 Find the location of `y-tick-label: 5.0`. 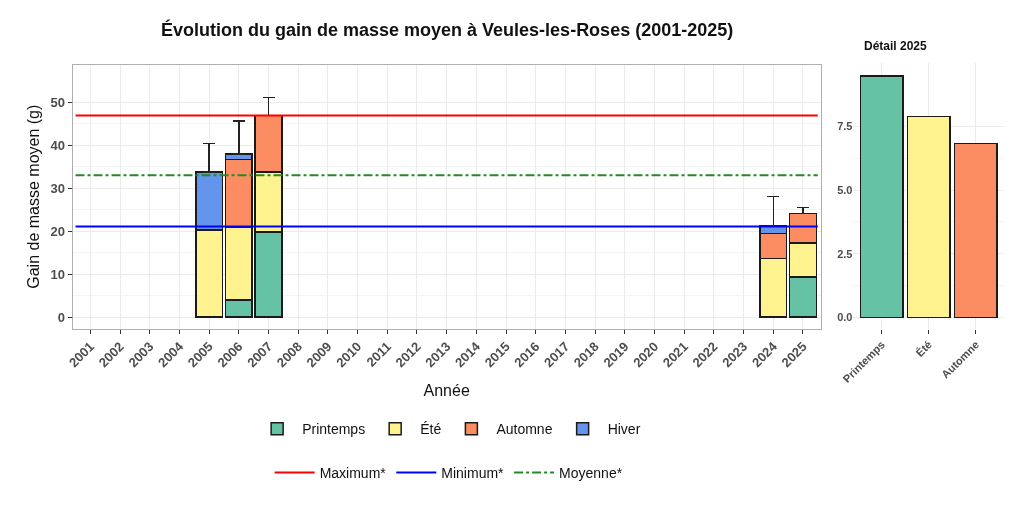

y-tick-label: 5.0 is located at coordinates (845, 189).